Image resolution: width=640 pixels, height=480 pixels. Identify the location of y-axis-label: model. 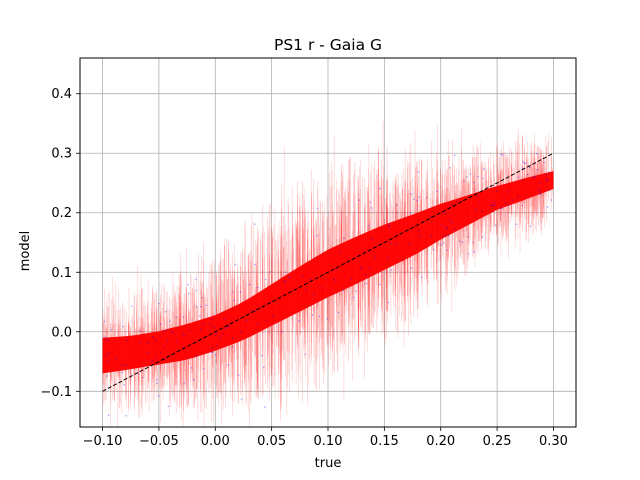
(25, 251).